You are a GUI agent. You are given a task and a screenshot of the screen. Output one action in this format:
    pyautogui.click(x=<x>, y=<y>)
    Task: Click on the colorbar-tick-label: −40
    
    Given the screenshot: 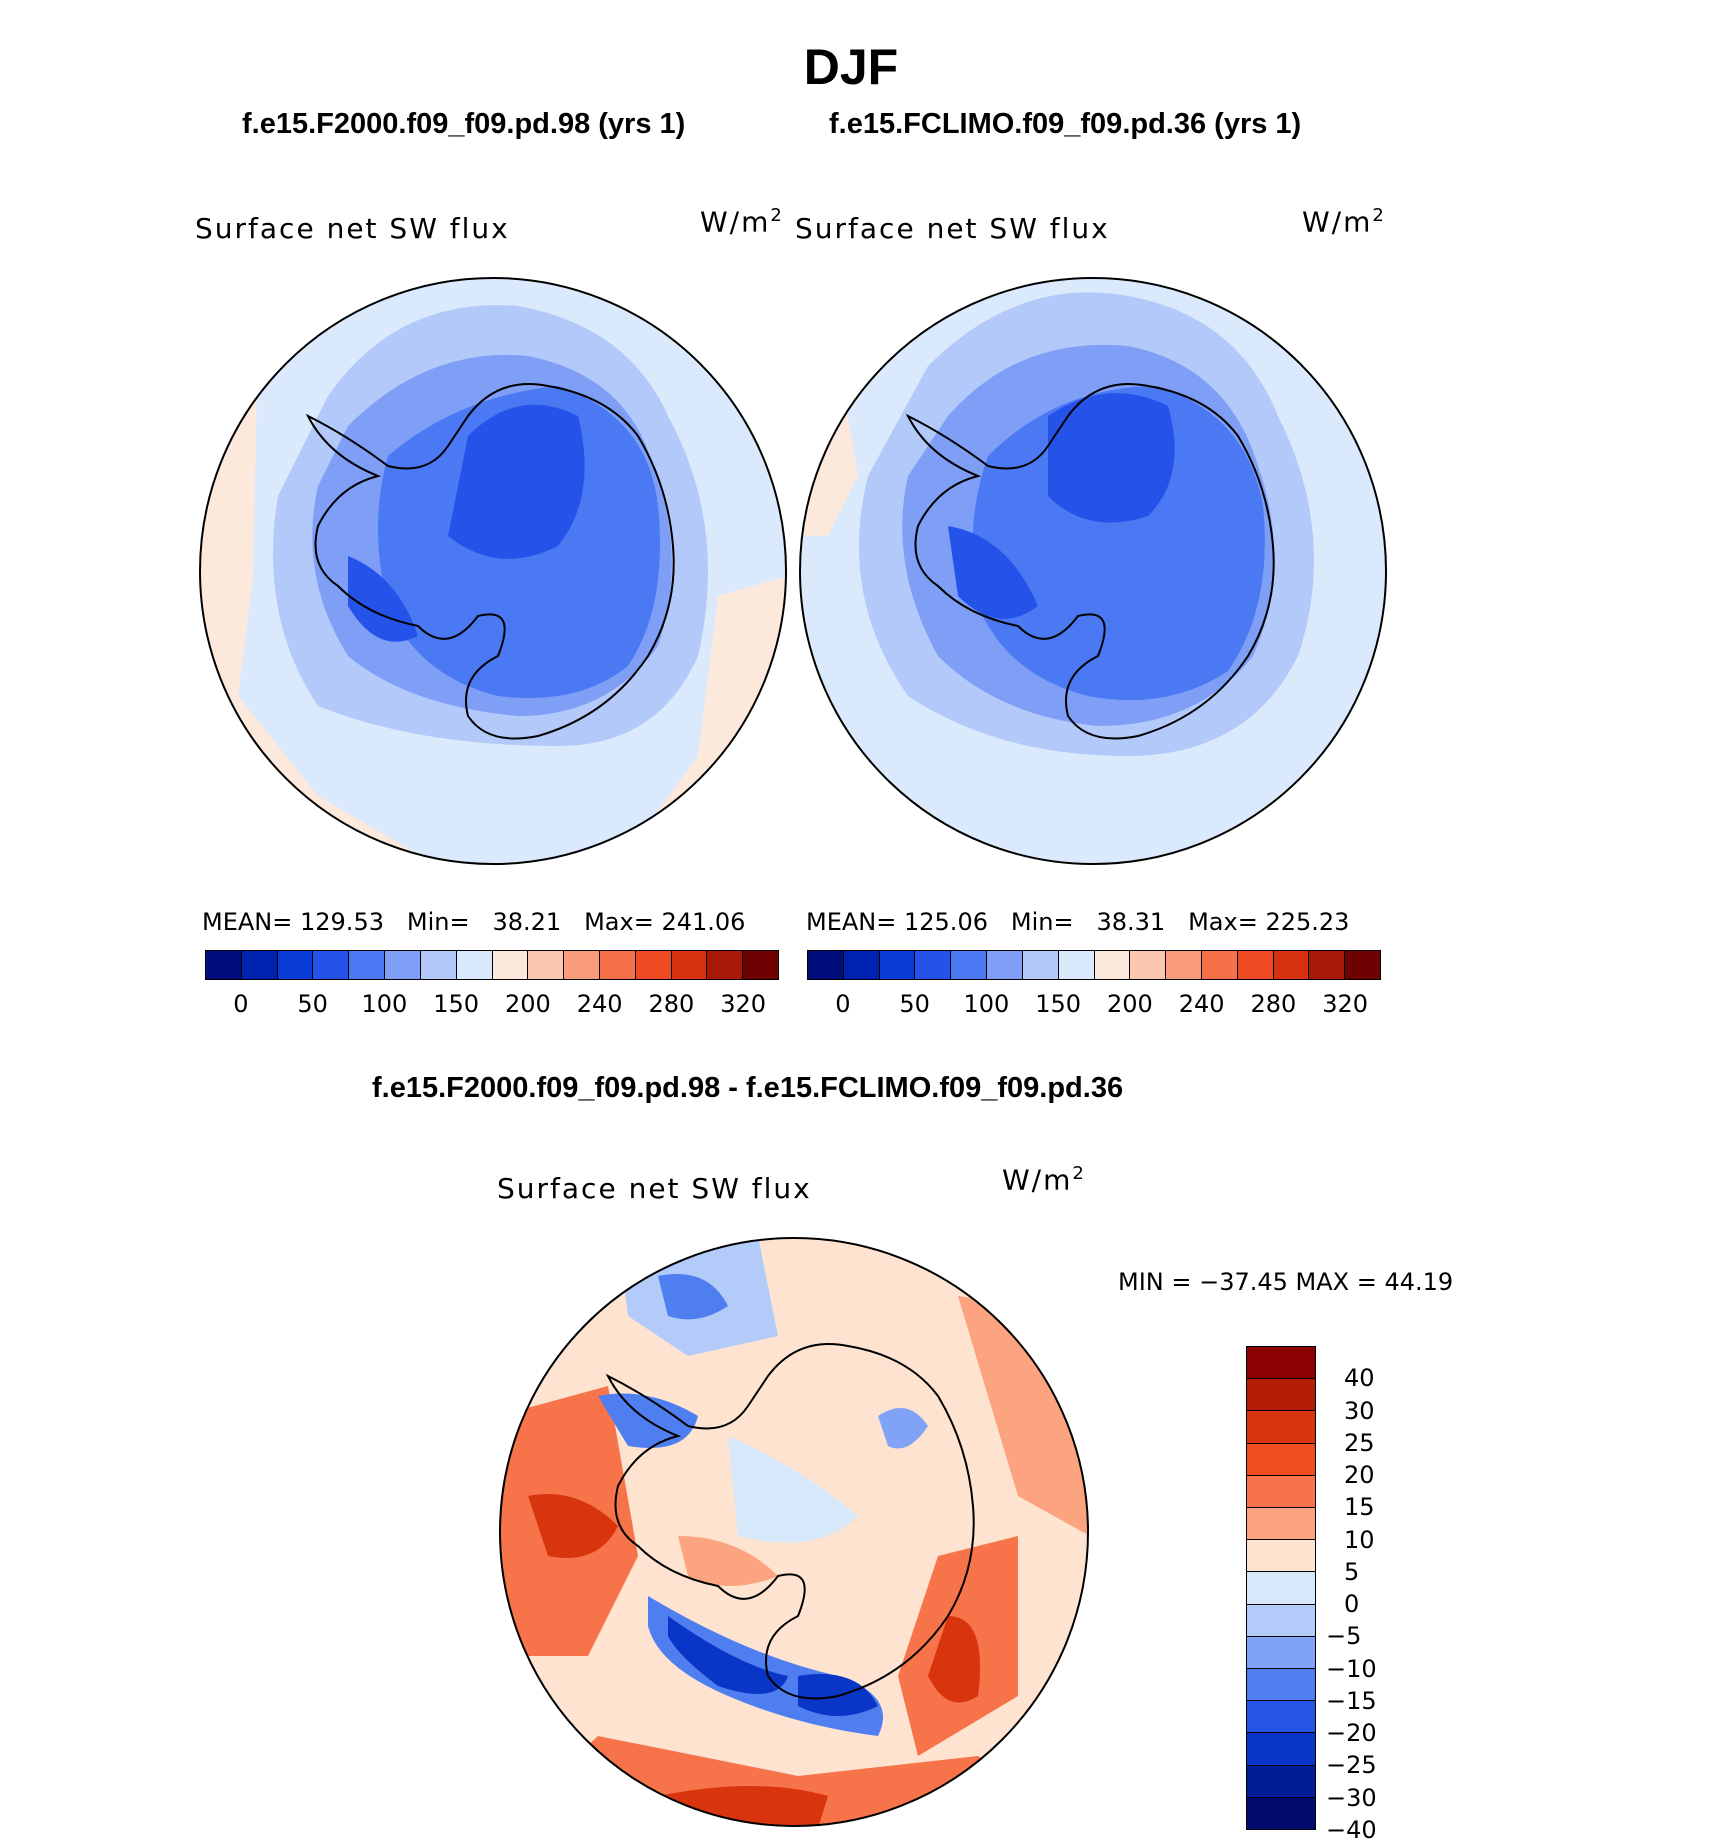 What is the action you would take?
    pyautogui.click(x=1351, y=1830)
    